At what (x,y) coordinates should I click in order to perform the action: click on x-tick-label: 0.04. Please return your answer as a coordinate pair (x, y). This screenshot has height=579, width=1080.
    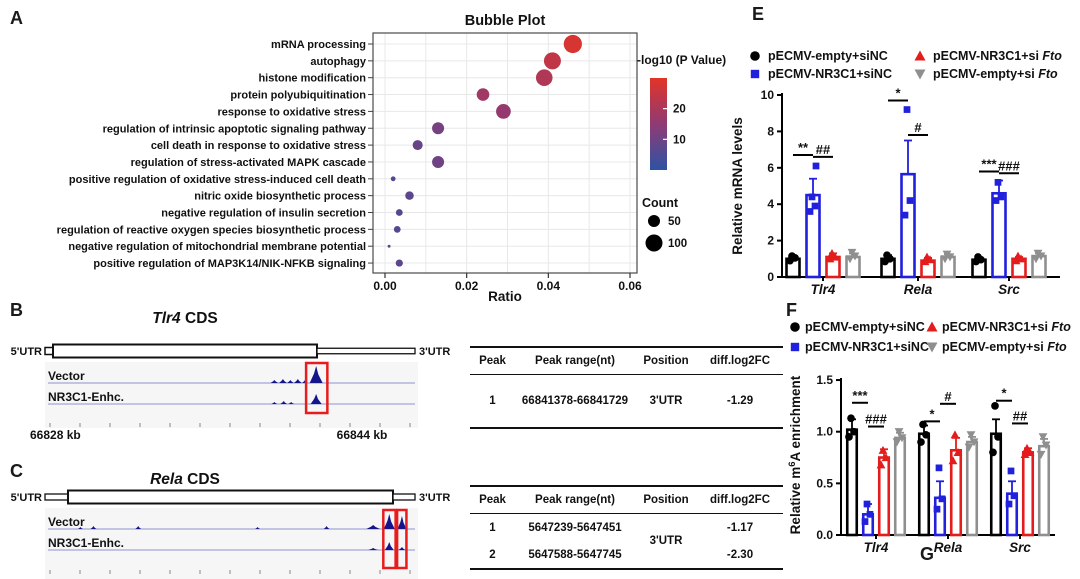
    Looking at the image, I should click on (549, 286).